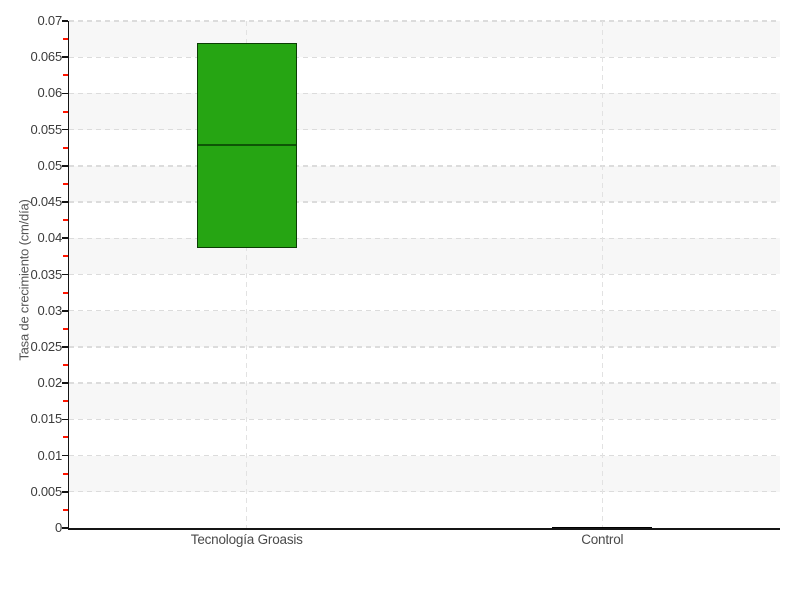 Image resolution: width=800 pixels, height=600 pixels. Describe the element at coordinates (46, 129) in the screenshot. I see `y-tick-label: 0.055` at that location.